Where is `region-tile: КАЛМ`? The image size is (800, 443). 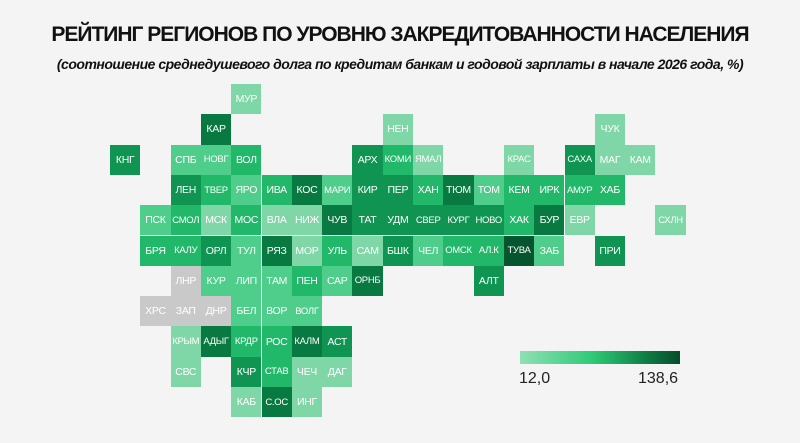
region-tile: КАЛМ is located at coordinates (307, 341).